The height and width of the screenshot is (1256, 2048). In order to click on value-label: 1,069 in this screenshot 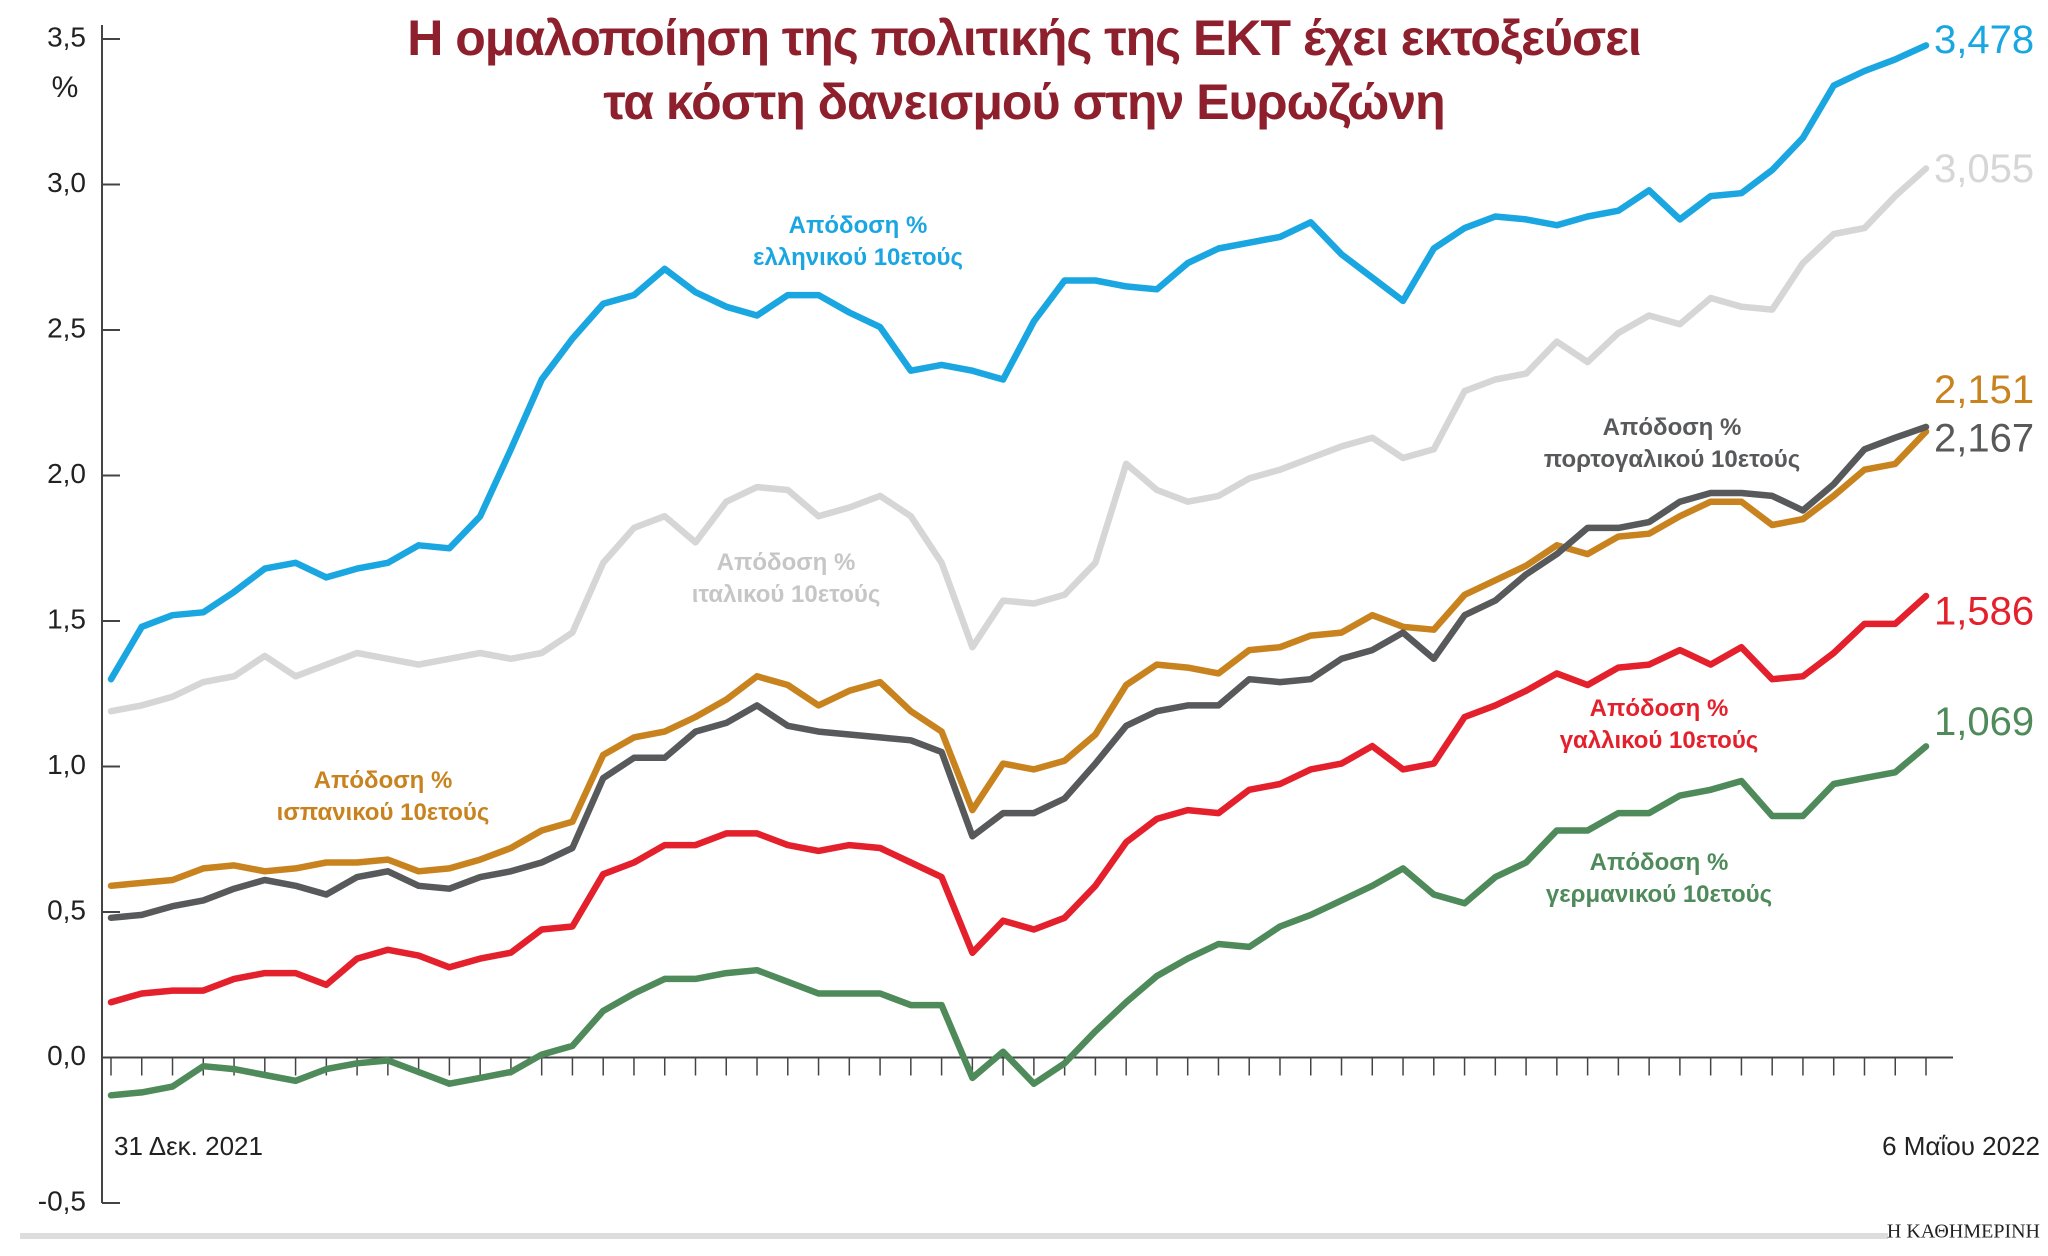, I will do `click(1984, 722)`.